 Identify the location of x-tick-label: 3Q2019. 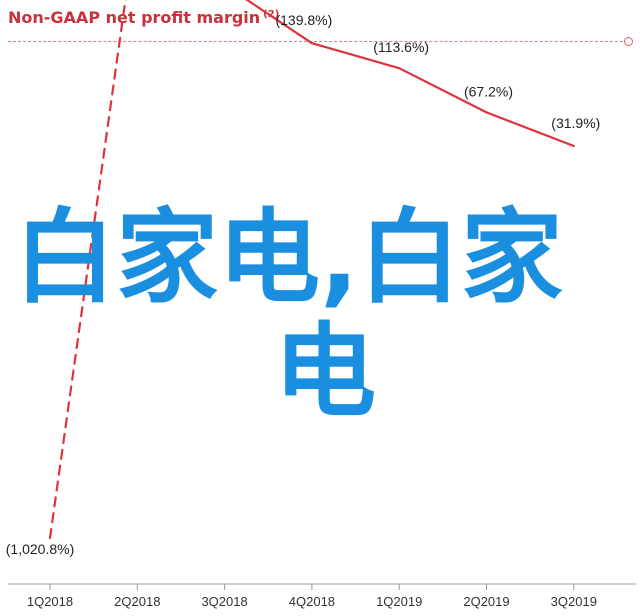
(574, 601).